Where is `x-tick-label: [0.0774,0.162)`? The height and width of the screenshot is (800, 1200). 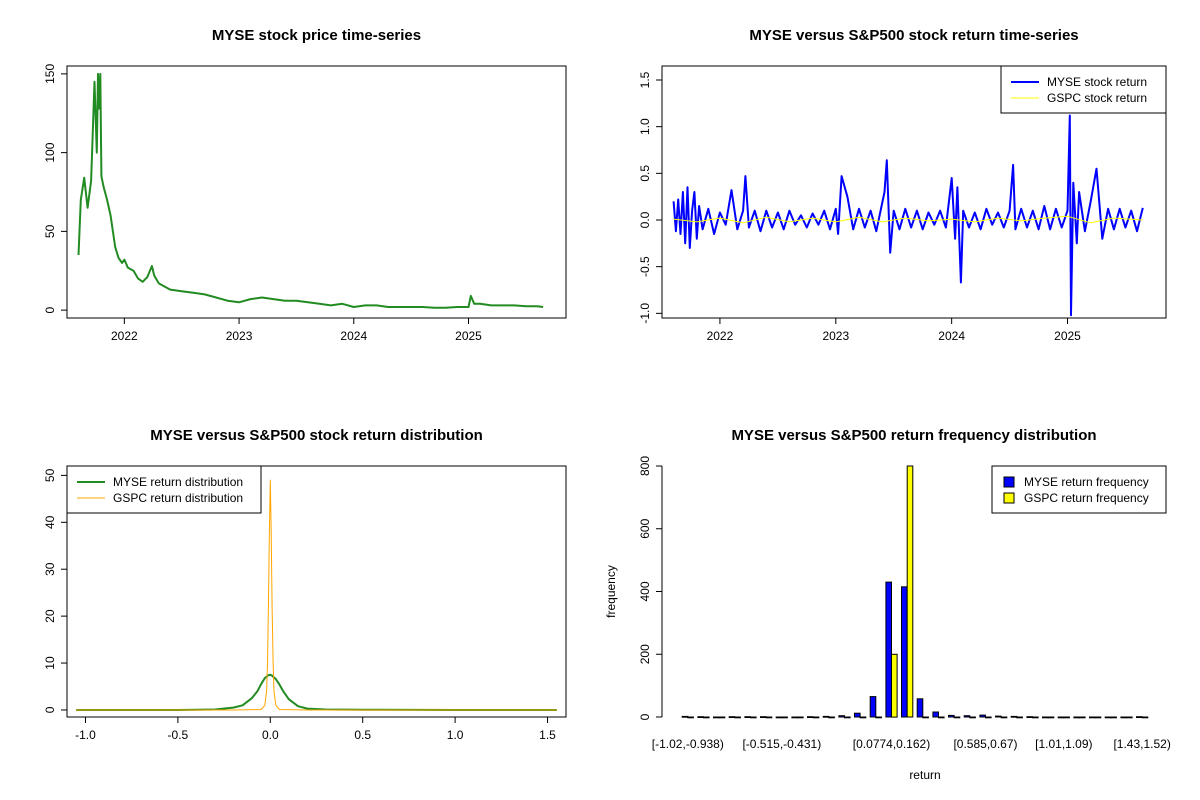
x-tick-label: [0.0774,0.162) is located at coordinates (891, 744).